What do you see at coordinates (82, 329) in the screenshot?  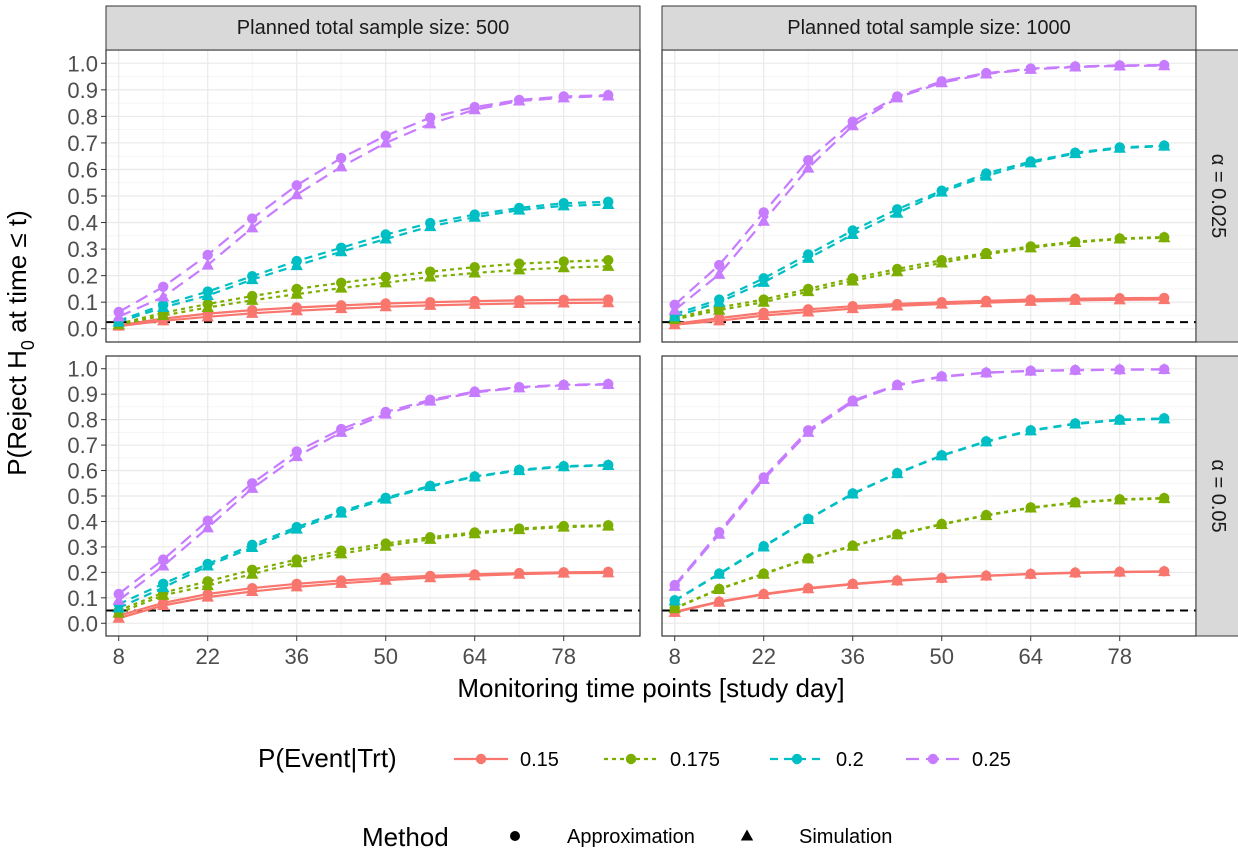 I see `y-tick-label: 0.0` at bounding box center [82, 329].